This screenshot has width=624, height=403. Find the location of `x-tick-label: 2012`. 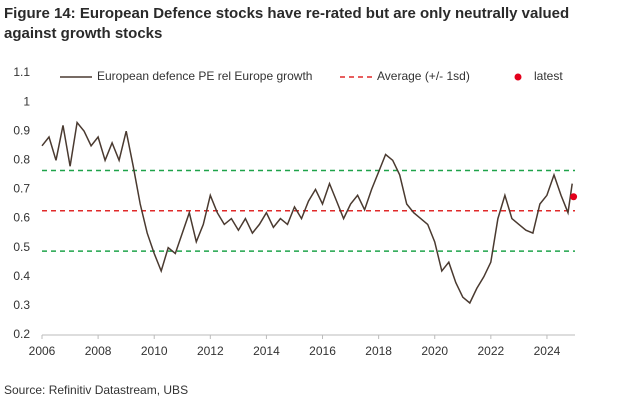

x-tick-label: 2012 is located at coordinates (210, 351).